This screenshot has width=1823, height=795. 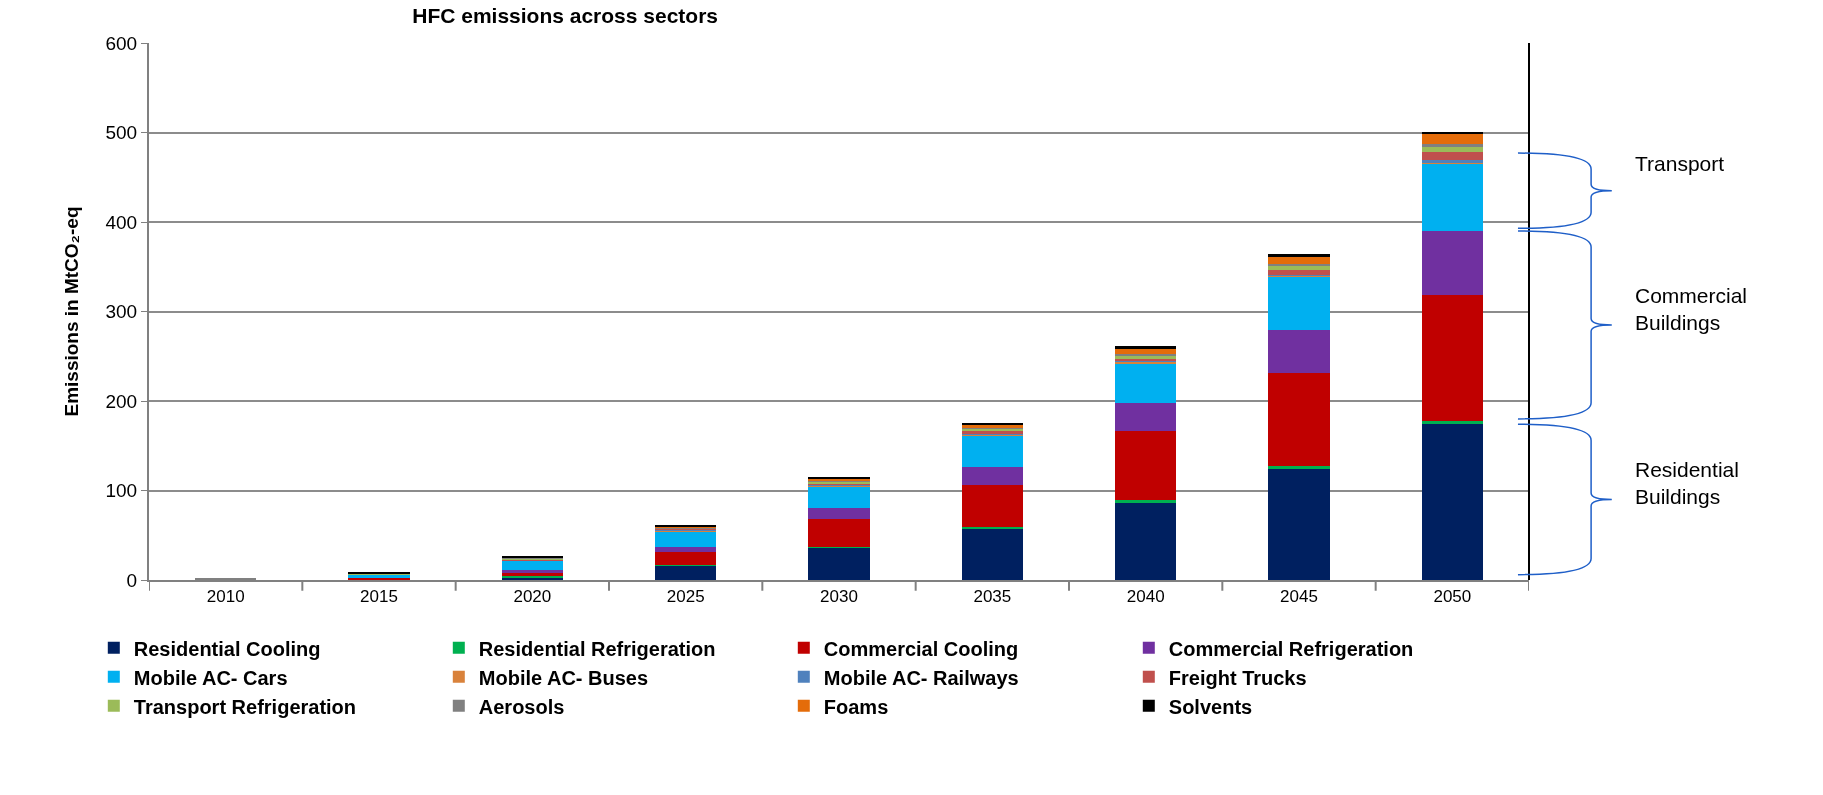 What do you see at coordinates (121, 401) in the screenshot?
I see `y-tick-label: 200` at bounding box center [121, 401].